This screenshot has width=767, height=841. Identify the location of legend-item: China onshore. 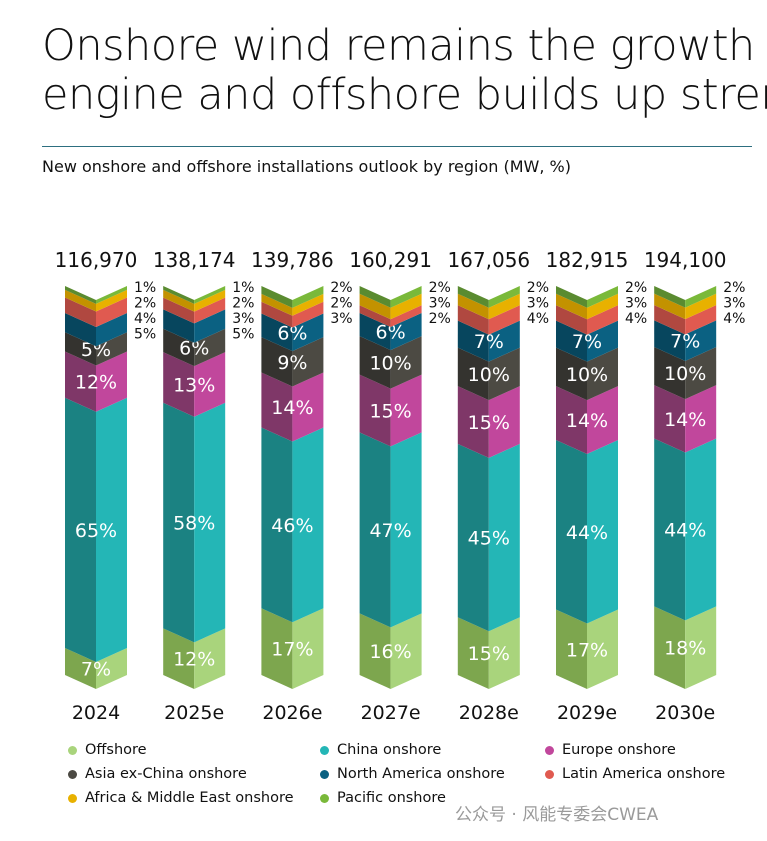
(380, 750).